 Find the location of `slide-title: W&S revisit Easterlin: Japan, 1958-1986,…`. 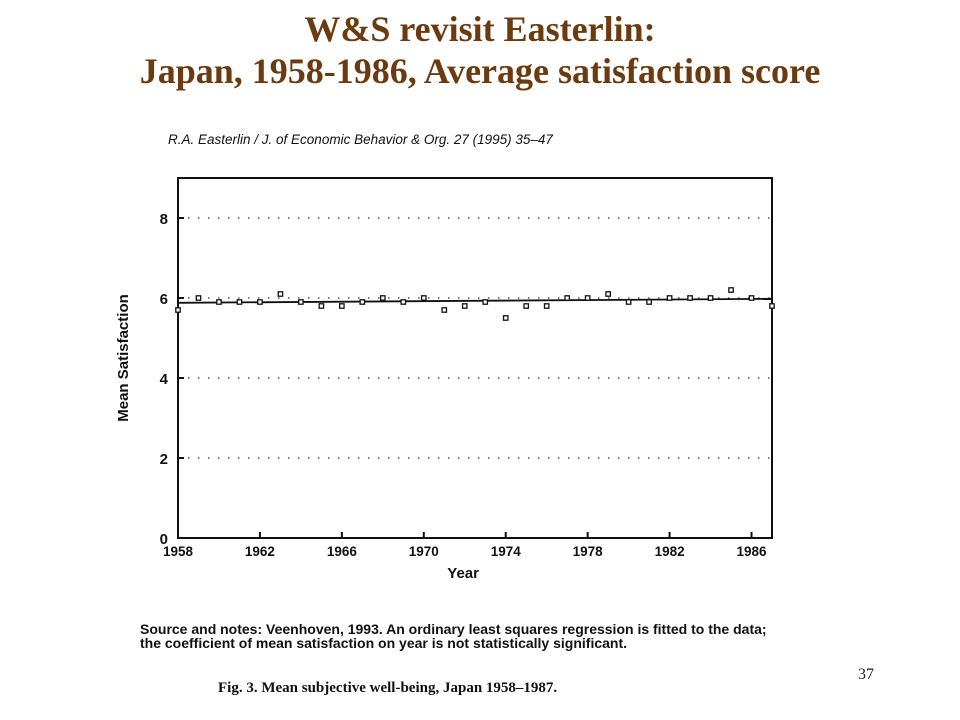

slide-title: W&S revisit Easterlin: Japan, 1958-1986,… is located at coordinates (480, 50).